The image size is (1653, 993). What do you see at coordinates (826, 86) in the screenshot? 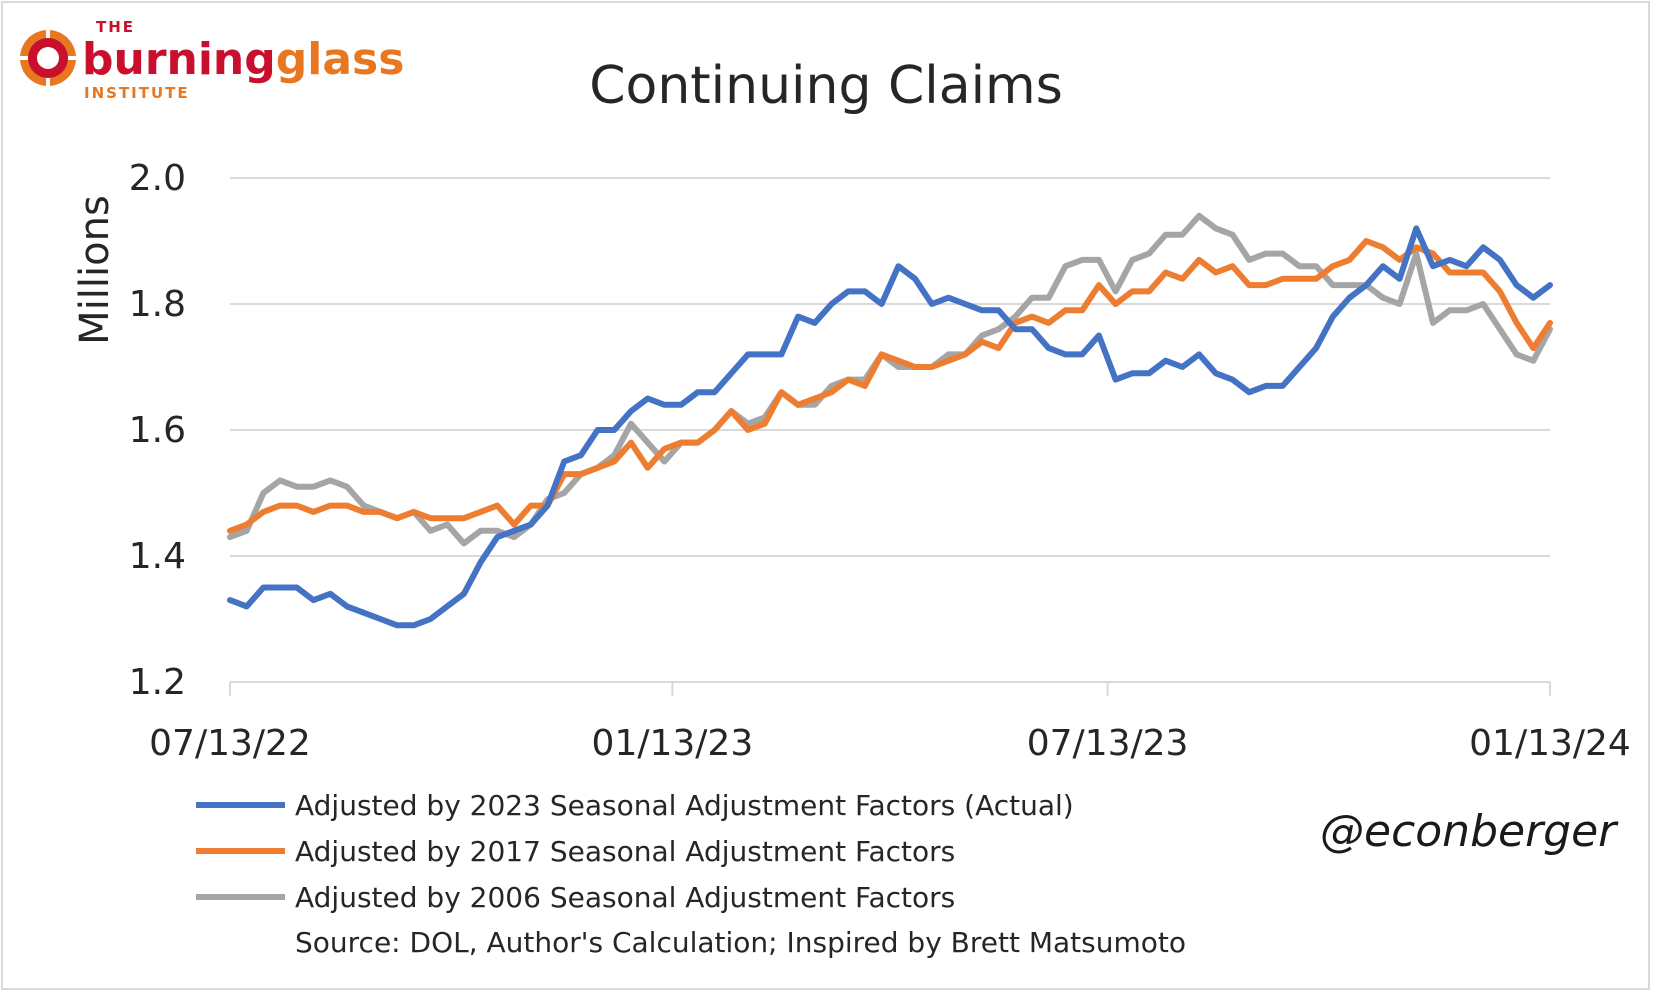
I see `chart-title: Continuing Claims` at bounding box center [826, 86].